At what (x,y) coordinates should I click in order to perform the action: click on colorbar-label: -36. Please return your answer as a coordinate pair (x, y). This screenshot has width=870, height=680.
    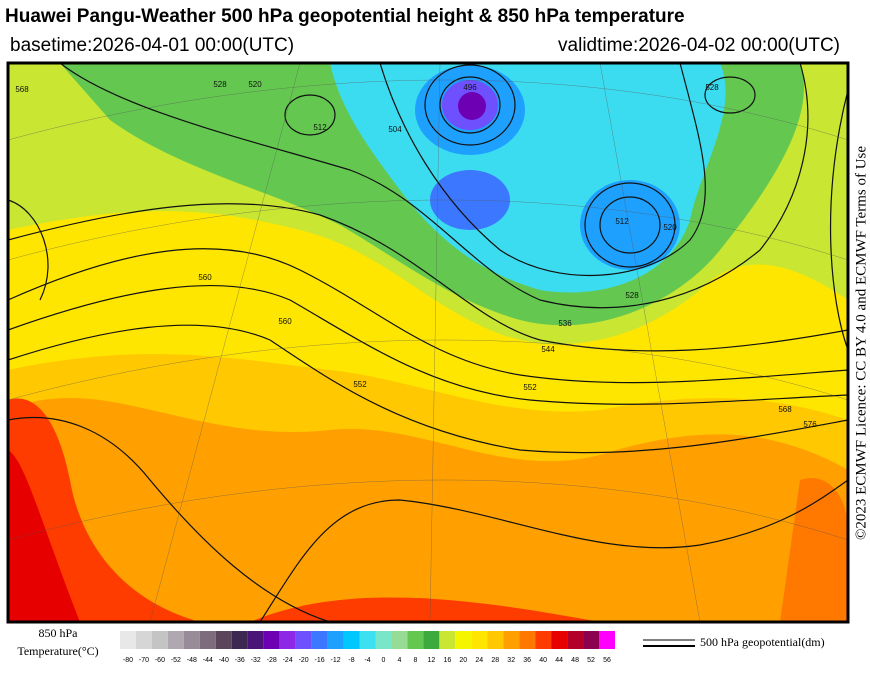
    Looking at the image, I should click on (240, 660).